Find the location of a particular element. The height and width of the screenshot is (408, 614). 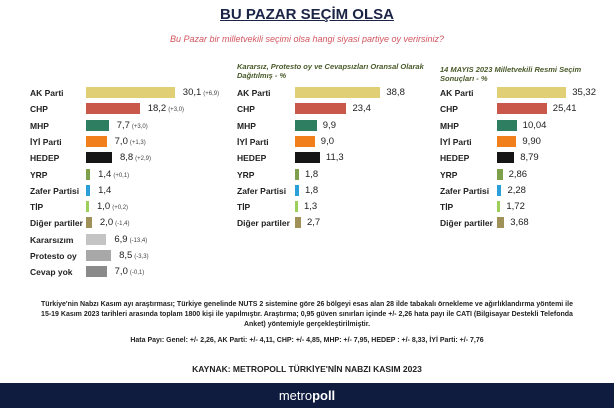

category-label: Cevap yok is located at coordinates (51, 272).